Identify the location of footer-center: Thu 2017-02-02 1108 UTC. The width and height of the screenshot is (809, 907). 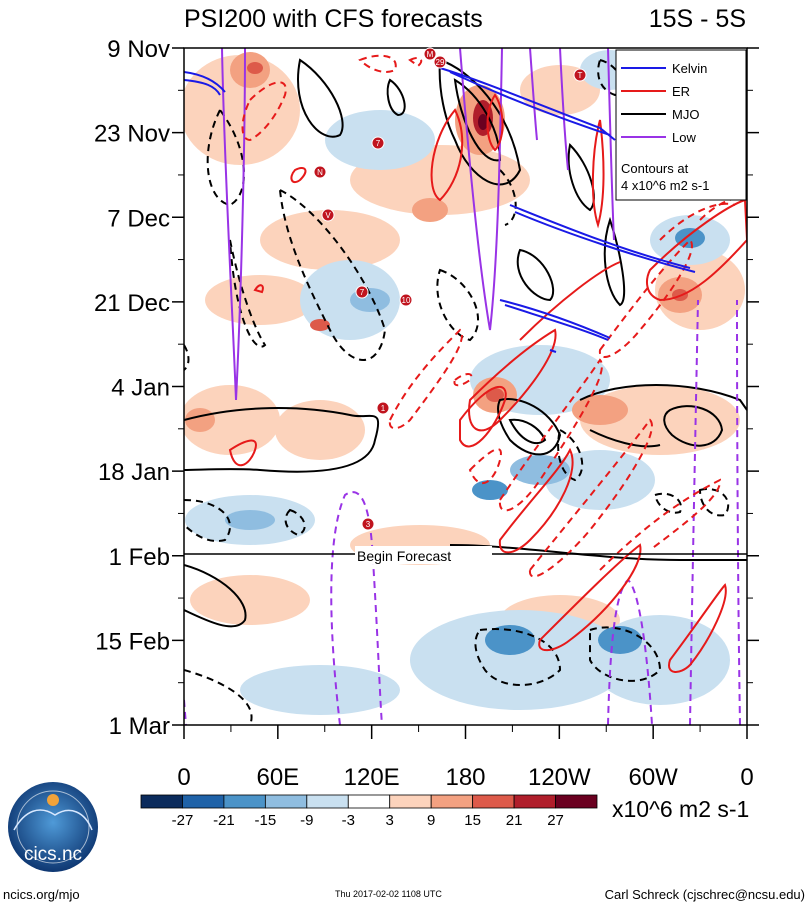
(388, 894).